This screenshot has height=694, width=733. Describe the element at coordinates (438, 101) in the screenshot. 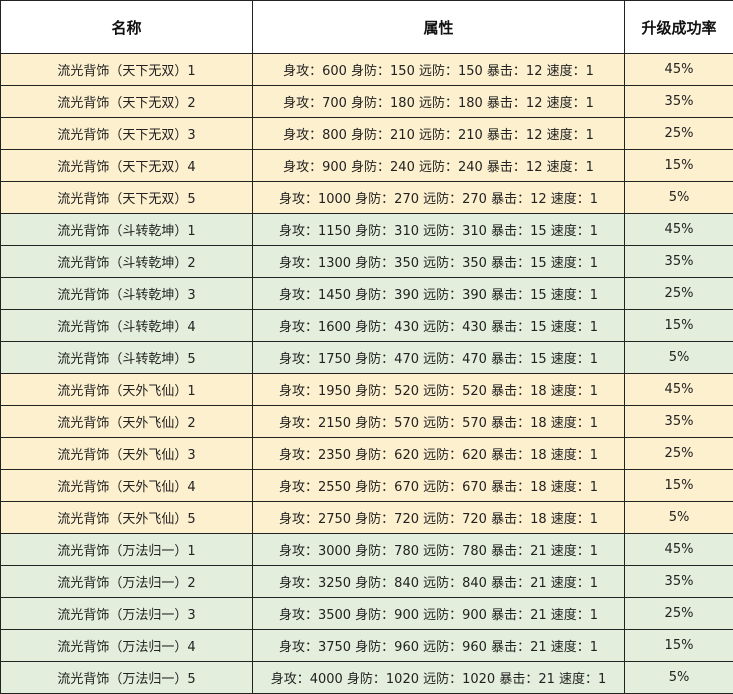

I see `attributes-cell: 身攻：700 身防：180 远防：180 暴击：12 速度：1` at that location.